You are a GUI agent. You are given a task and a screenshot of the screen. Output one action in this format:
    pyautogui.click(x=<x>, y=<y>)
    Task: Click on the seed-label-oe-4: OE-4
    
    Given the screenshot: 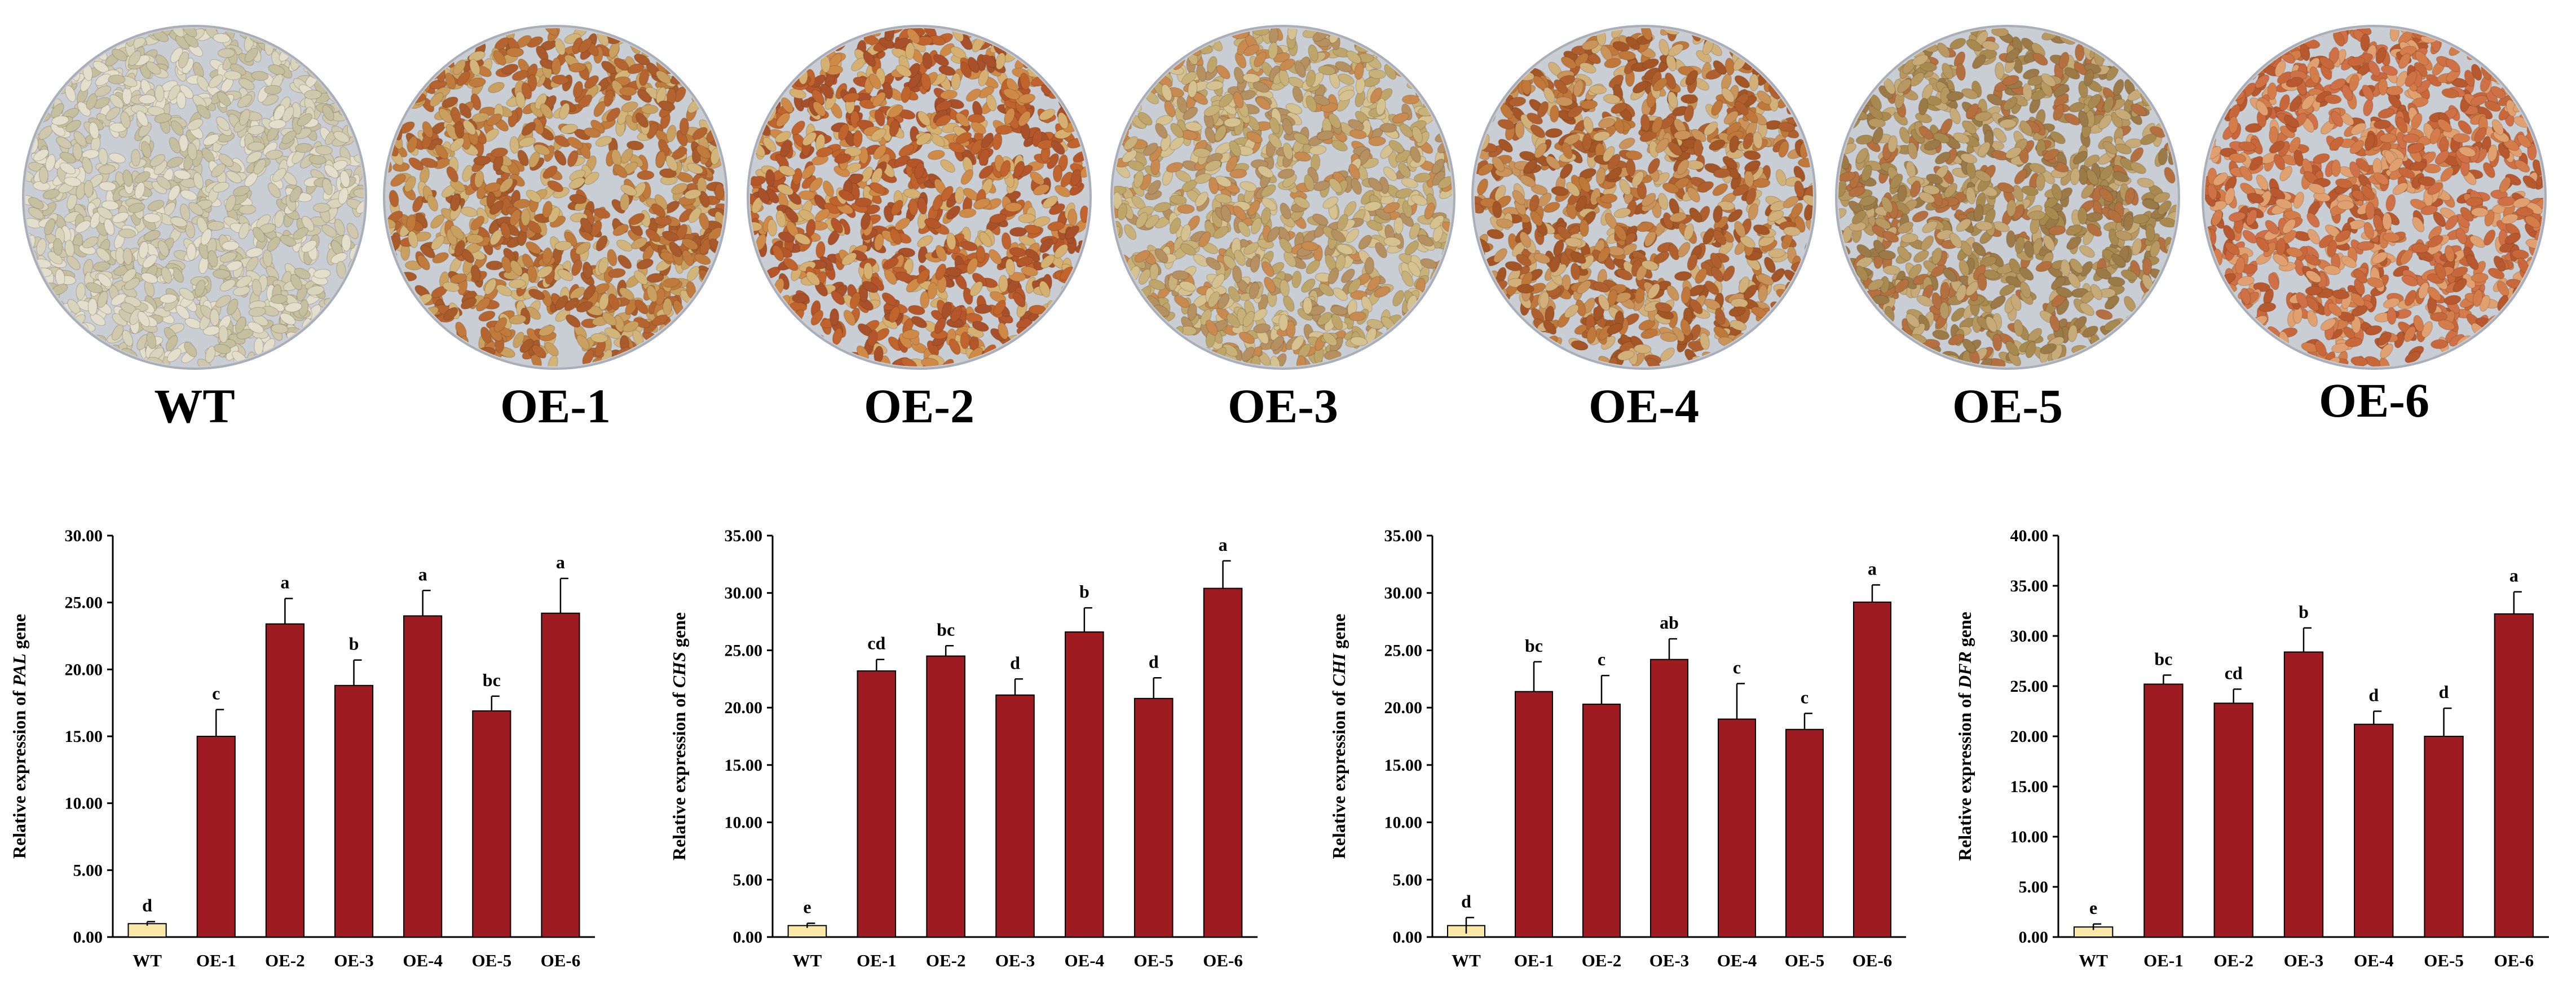 What is the action you would take?
    pyautogui.click(x=1644, y=406)
    